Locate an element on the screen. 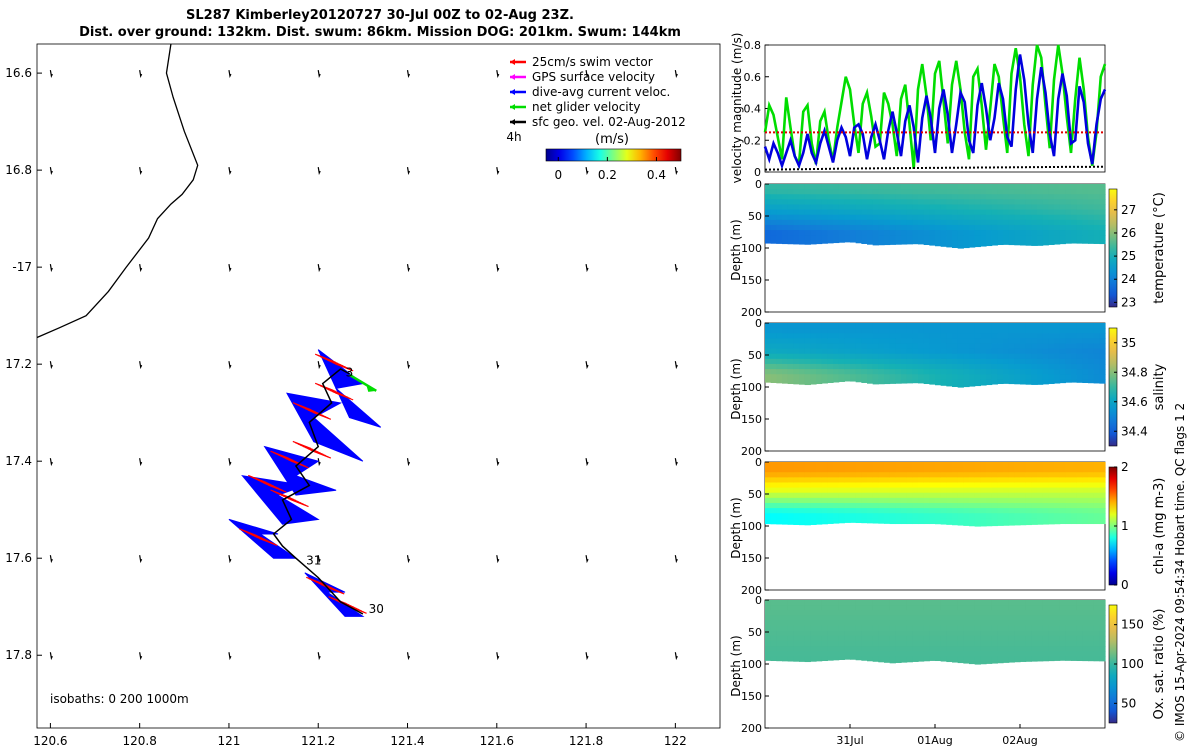 This screenshot has height=750, width=1200. salinity-y-axis-label: Depth (m) is located at coordinates (736, 388).